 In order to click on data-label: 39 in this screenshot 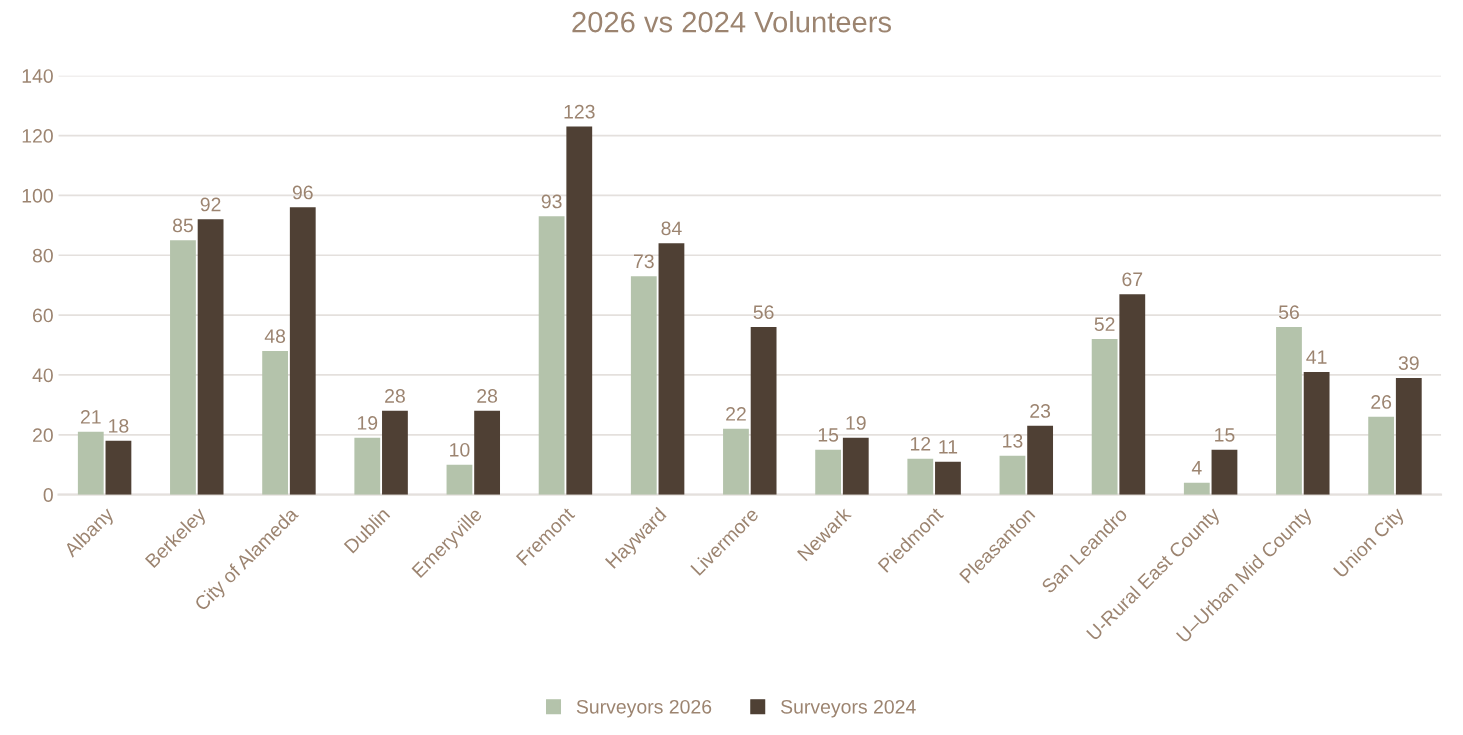, I will do `click(1408, 363)`.